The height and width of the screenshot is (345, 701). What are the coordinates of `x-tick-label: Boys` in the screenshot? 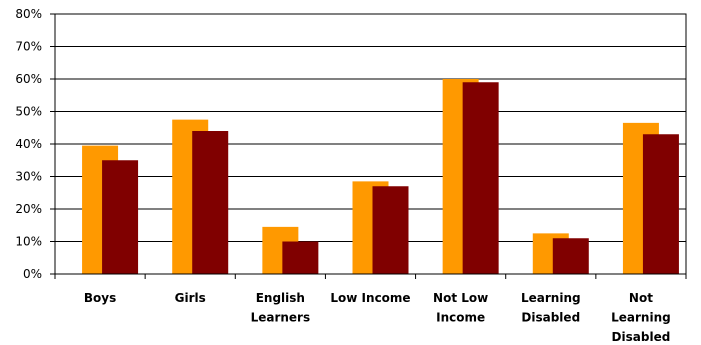 It's located at (100, 298).